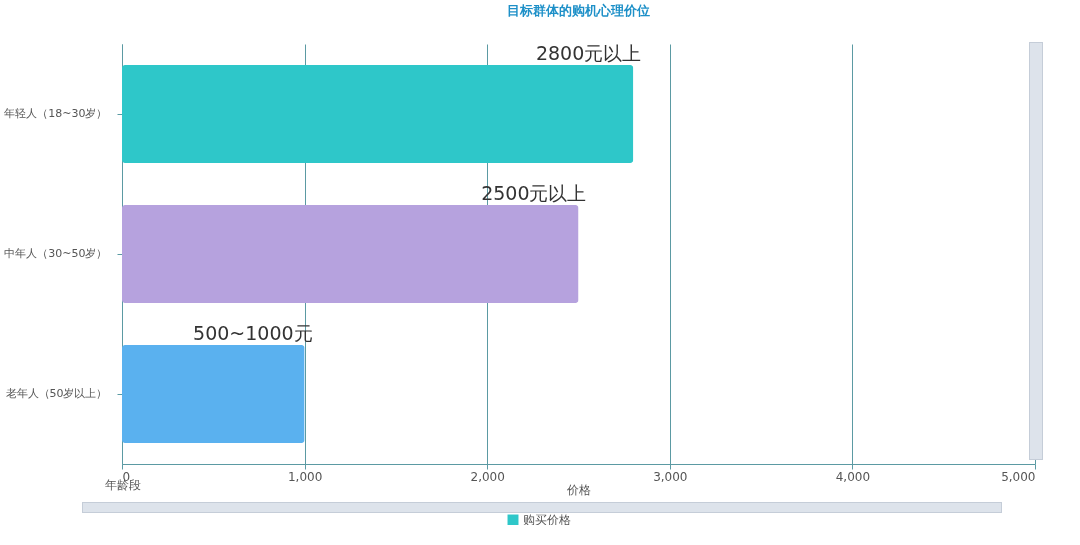 Image resolution: width=1080 pixels, height=545 pixels. I want to click on x-tick-label: 3,000, so click(670, 476).